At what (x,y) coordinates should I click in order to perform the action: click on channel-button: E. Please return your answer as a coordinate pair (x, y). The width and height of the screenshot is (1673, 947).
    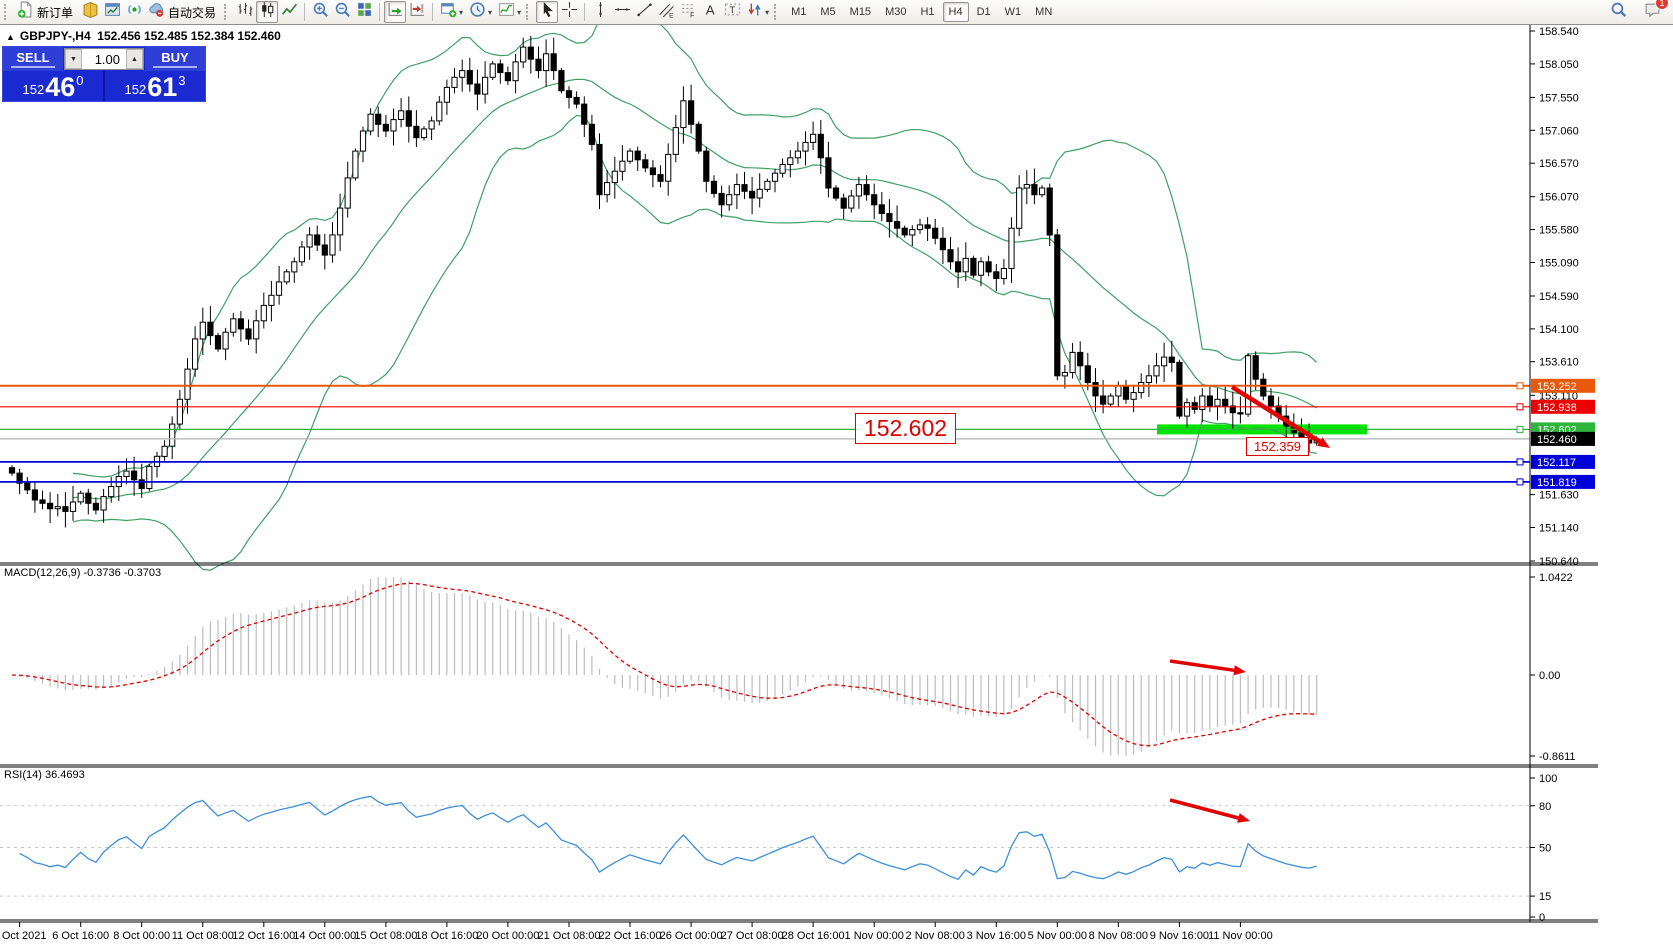
    Looking at the image, I should click on (666, 12).